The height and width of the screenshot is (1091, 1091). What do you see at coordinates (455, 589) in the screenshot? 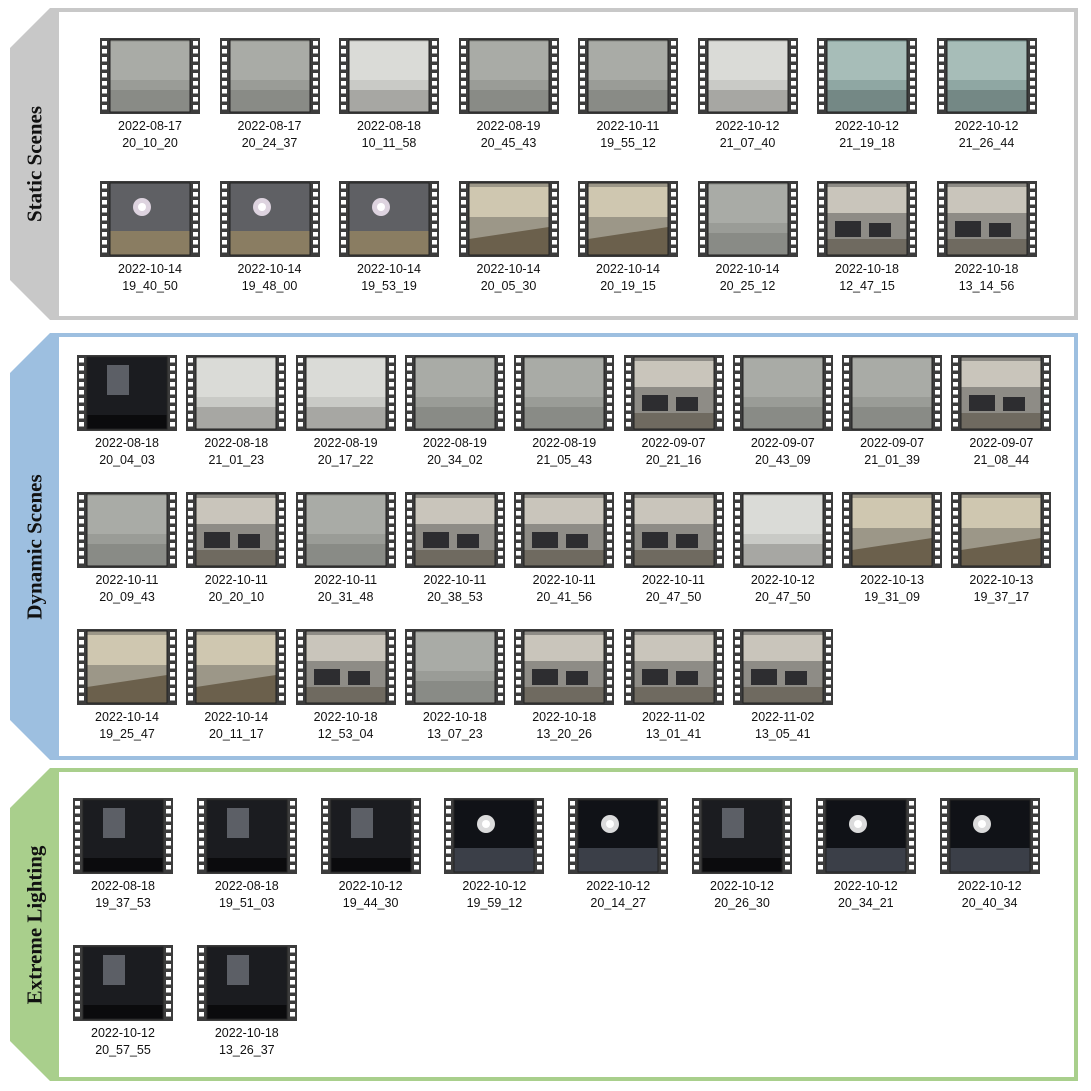
I see `clip-caption: 2022-10-11 20_38_53` at bounding box center [455, 589].